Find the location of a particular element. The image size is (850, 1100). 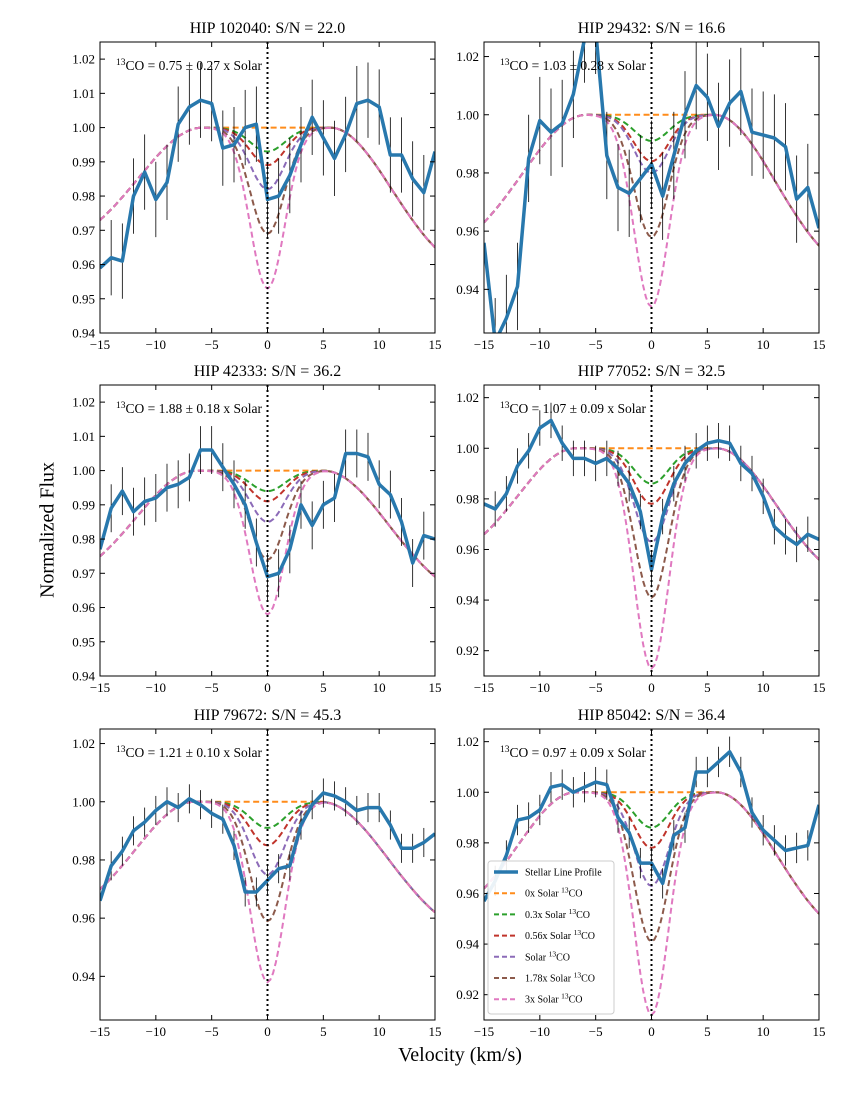

annotation-text: CO = 0.75 ± 0.27 x Solar is located at coordinates (194, 65).